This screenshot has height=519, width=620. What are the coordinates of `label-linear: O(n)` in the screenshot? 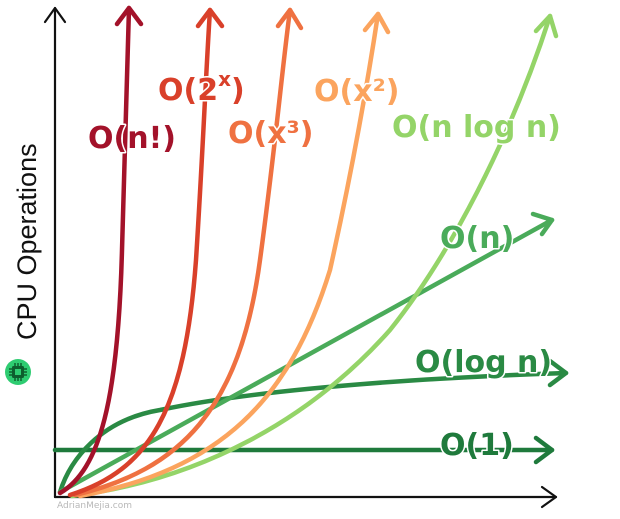 It's located at (477, 238).